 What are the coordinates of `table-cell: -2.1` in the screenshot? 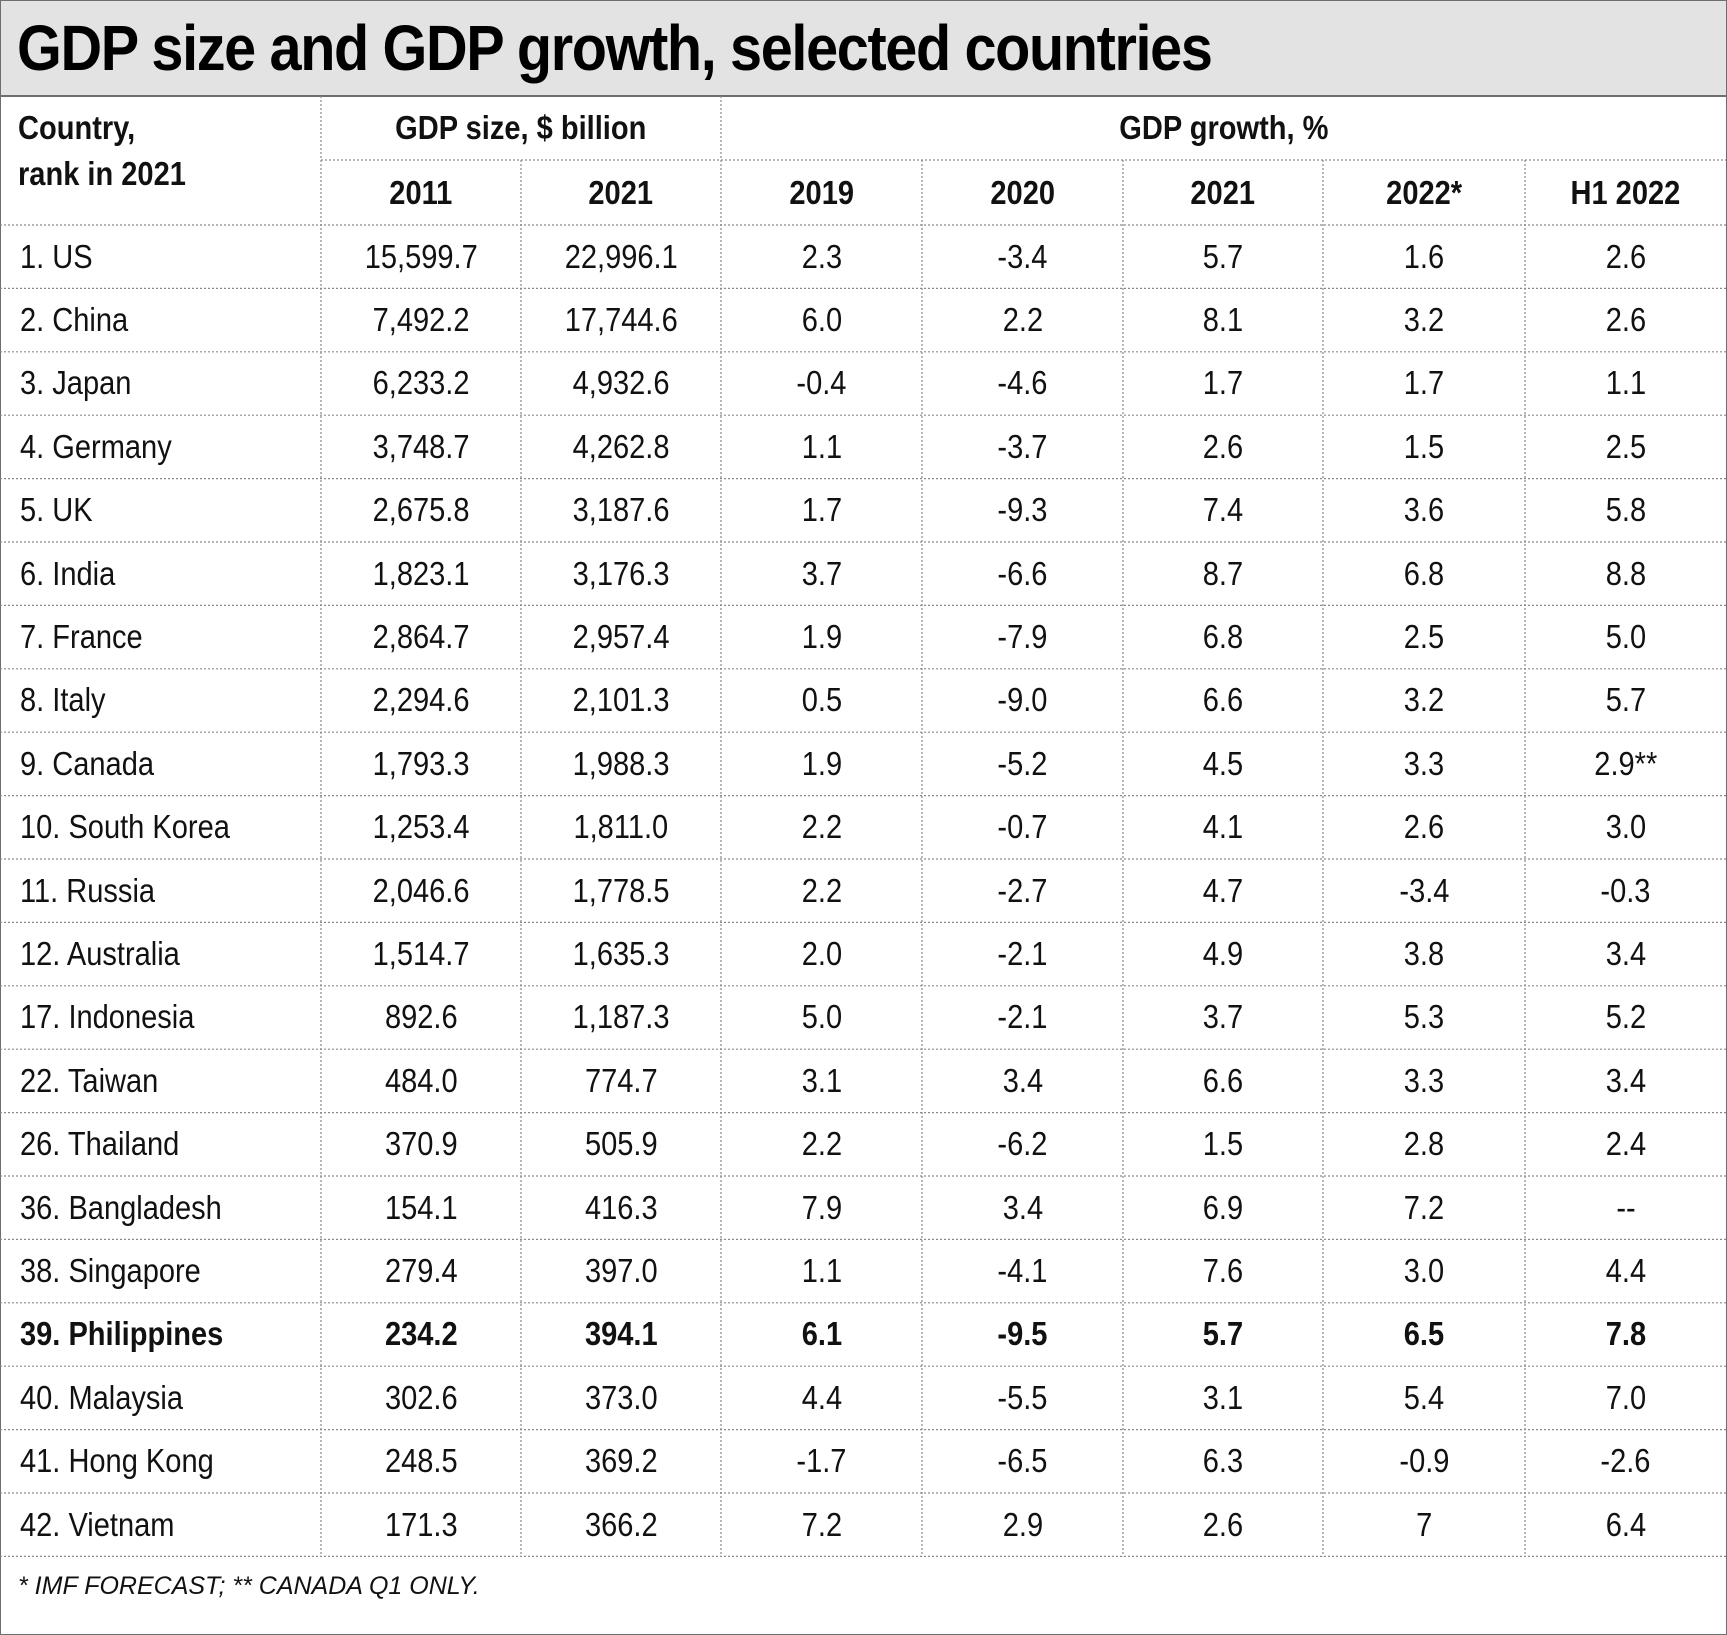 It's located at (1022, 1017).